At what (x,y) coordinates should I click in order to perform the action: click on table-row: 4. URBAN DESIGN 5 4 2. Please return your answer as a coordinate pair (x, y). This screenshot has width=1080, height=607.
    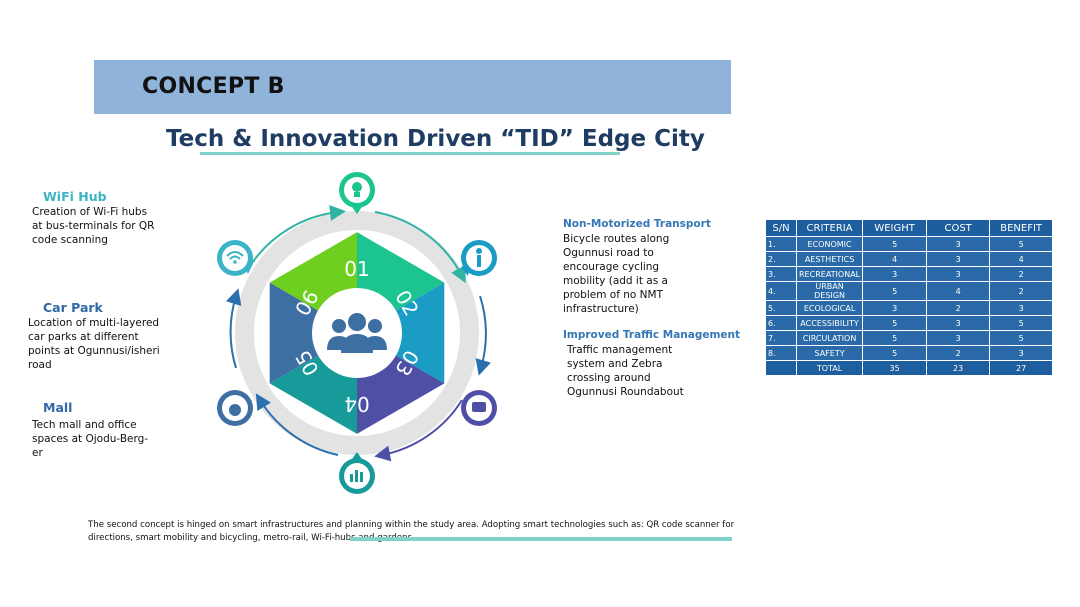
    Looking at the image, I should click on (909, 291).